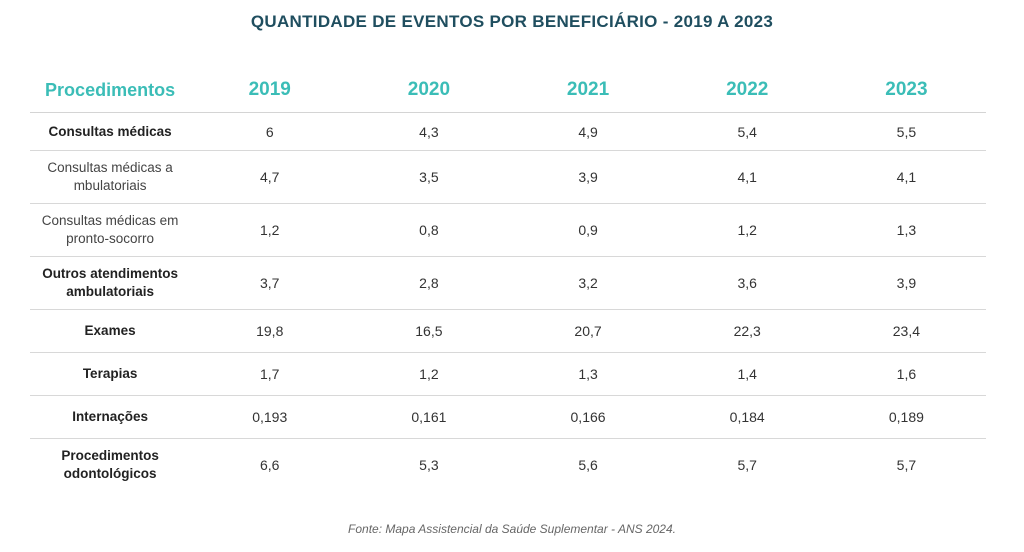 The image size is (1024, 552). Describe the element at coordinates (906, 374) in the screenshot. I see `table-cell: 1,6` at that location.